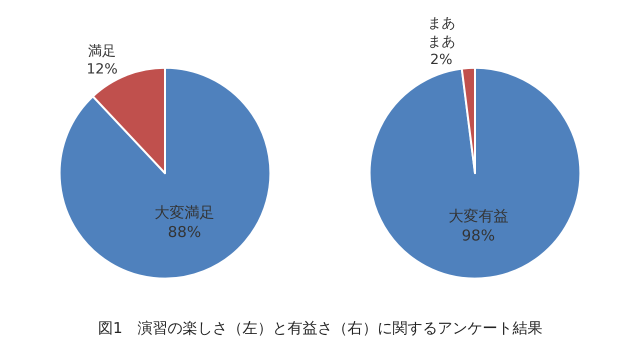 This screenshot has height=349, width=640. Describe the element at coordinates (185, 231) in the screenshot. I see `data-label: 88%` at that location.